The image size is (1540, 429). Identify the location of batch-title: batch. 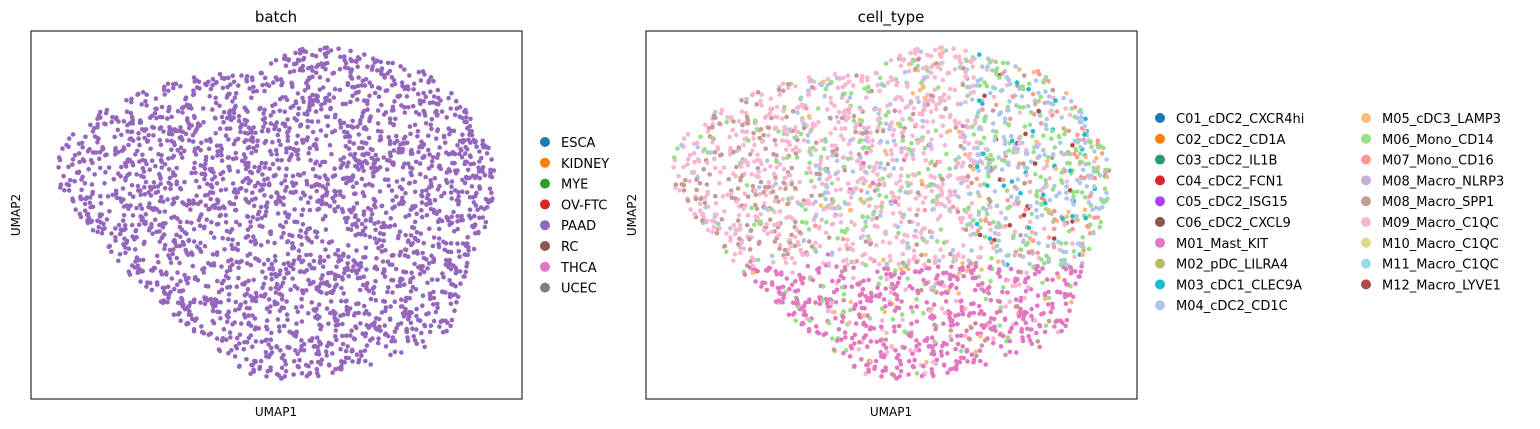
(276, 17).